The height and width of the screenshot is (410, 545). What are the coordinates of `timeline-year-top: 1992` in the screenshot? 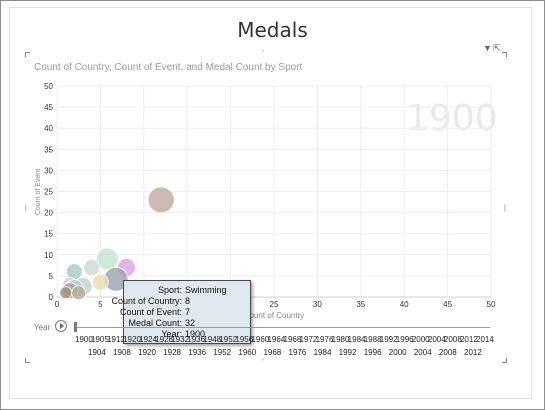 It's located at (388, 339).